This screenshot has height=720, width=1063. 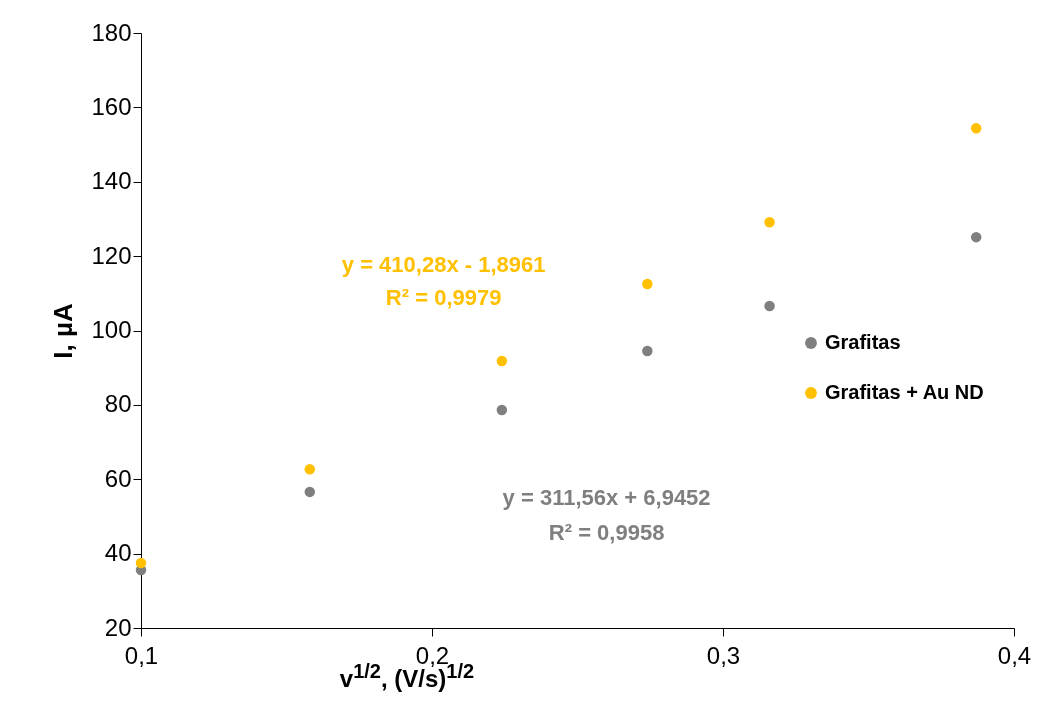 What do you see at coordinates (606, 497) in the screenshot?
I see `annotation: y = 311,56x + 6,9452` at bounding box center [606, 497].